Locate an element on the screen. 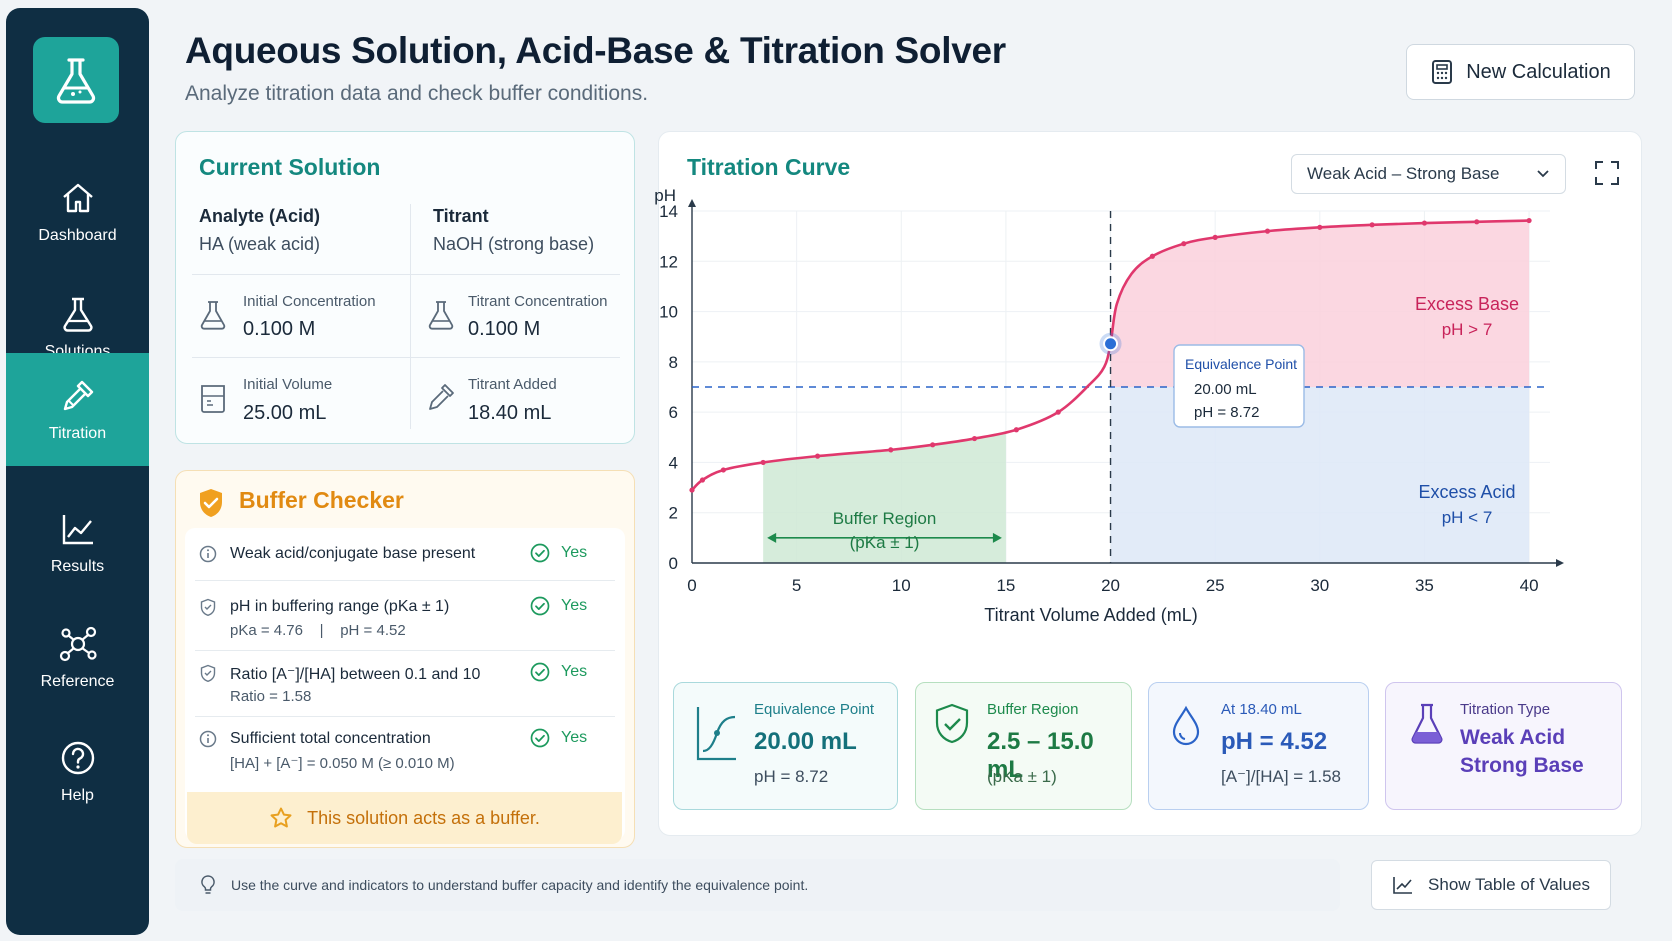 The width and height of the screenshot is (1672, 941). lightbulb-icon is located at coordinates (208, 884).